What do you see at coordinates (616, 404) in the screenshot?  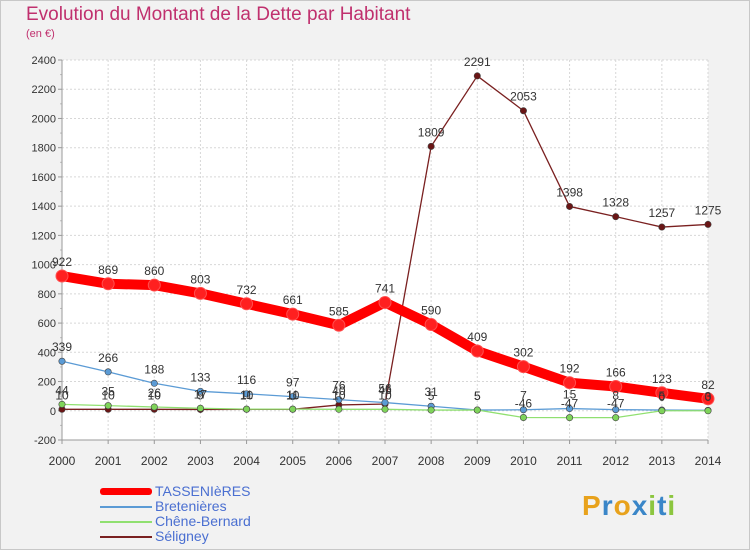 I see `data-label: -47` at bounding box center [616, 404].